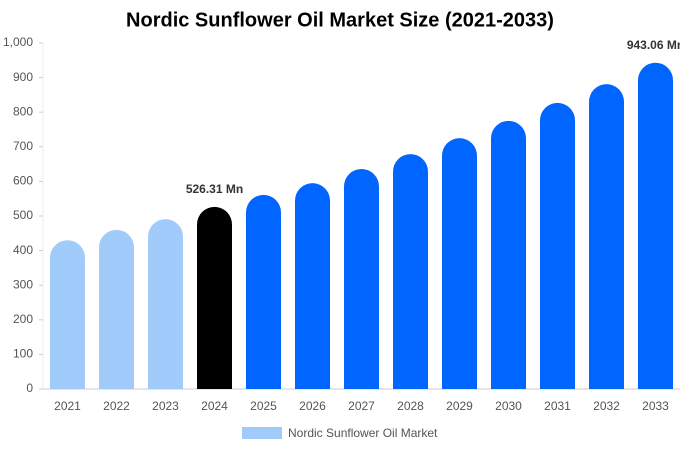 This screenshot has height=450, width=680. Describe the element at coordinates (23, 111) in the screenshot. I see `y-tick-label: 800` at that location.